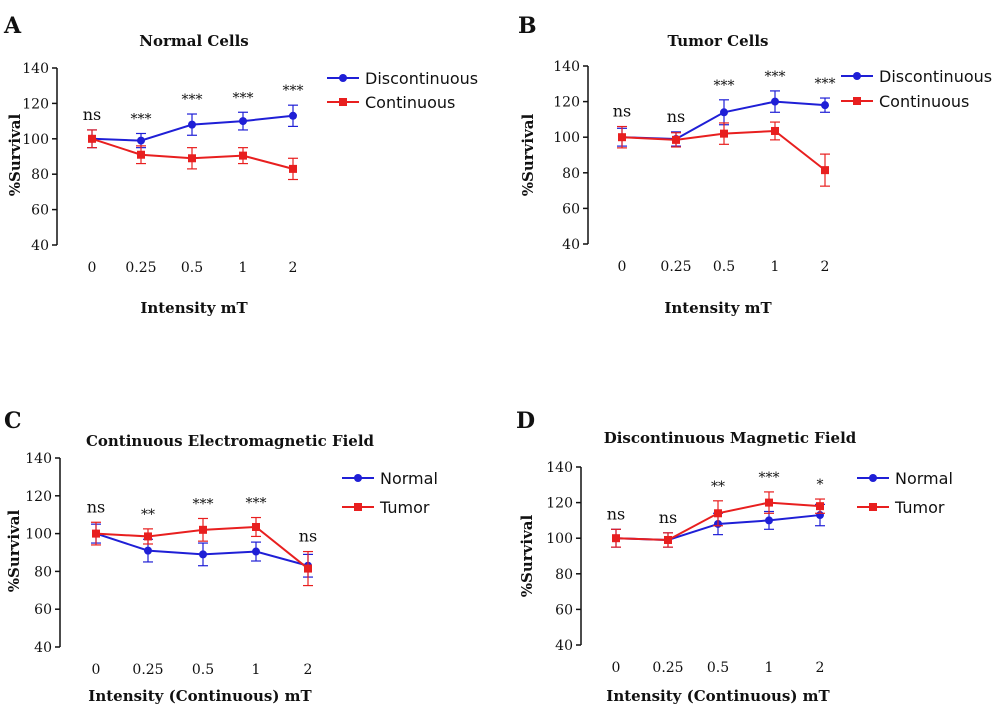 The height and width of the screenshot is (723, 1000). What do you see at coordinates (525, 421) in the screenshot?
I see `panel-d-letter: D` at bounding box center [525, 421].